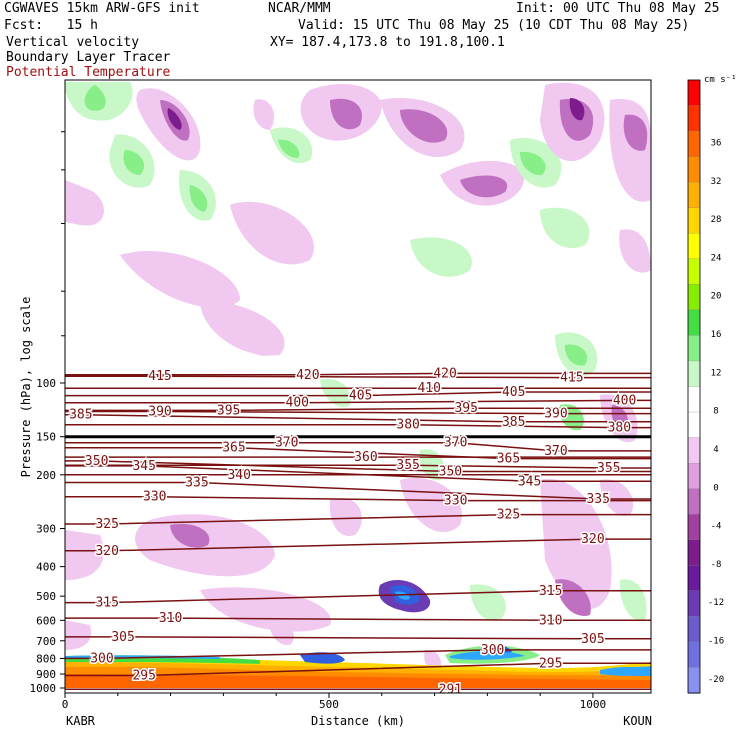 Image resolution: width=740 pixels, height=740 pixels. Describe the element at coordinates (159, 376) in the screenshot. I see `theta-label: 415` at that location.